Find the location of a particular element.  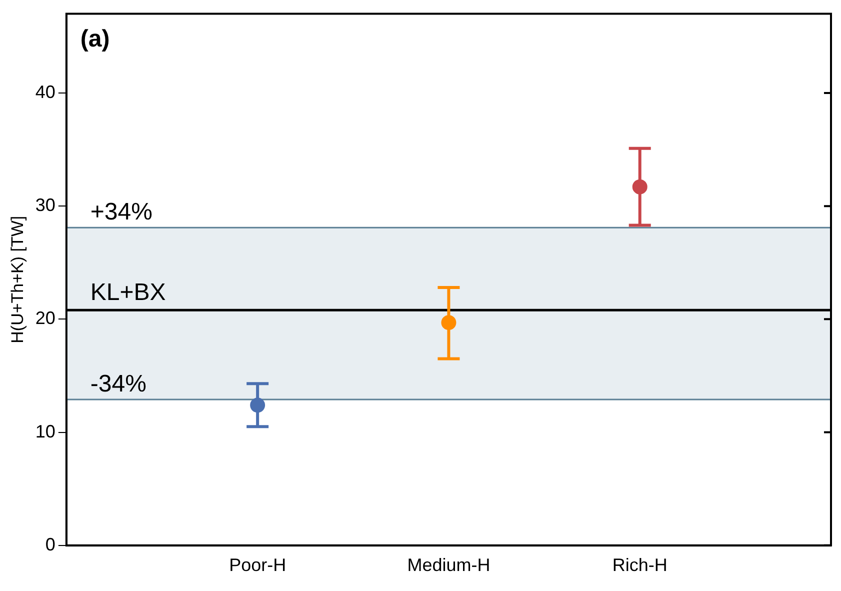

annotation: +34% is located at coordinates (121, 212).